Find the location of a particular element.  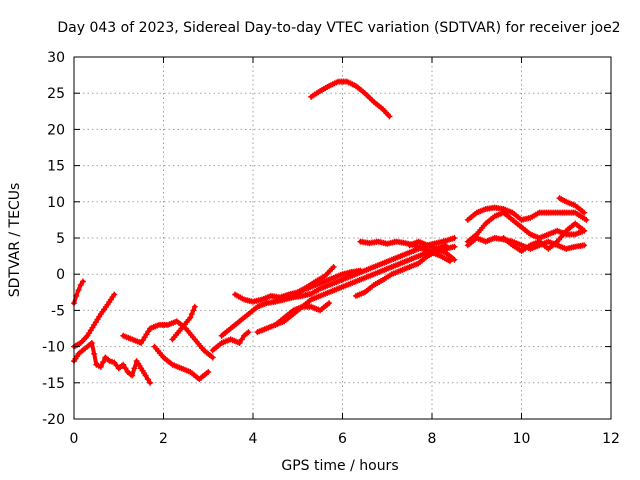

y-tick-label: -10 is located at coordinates (53, 348).